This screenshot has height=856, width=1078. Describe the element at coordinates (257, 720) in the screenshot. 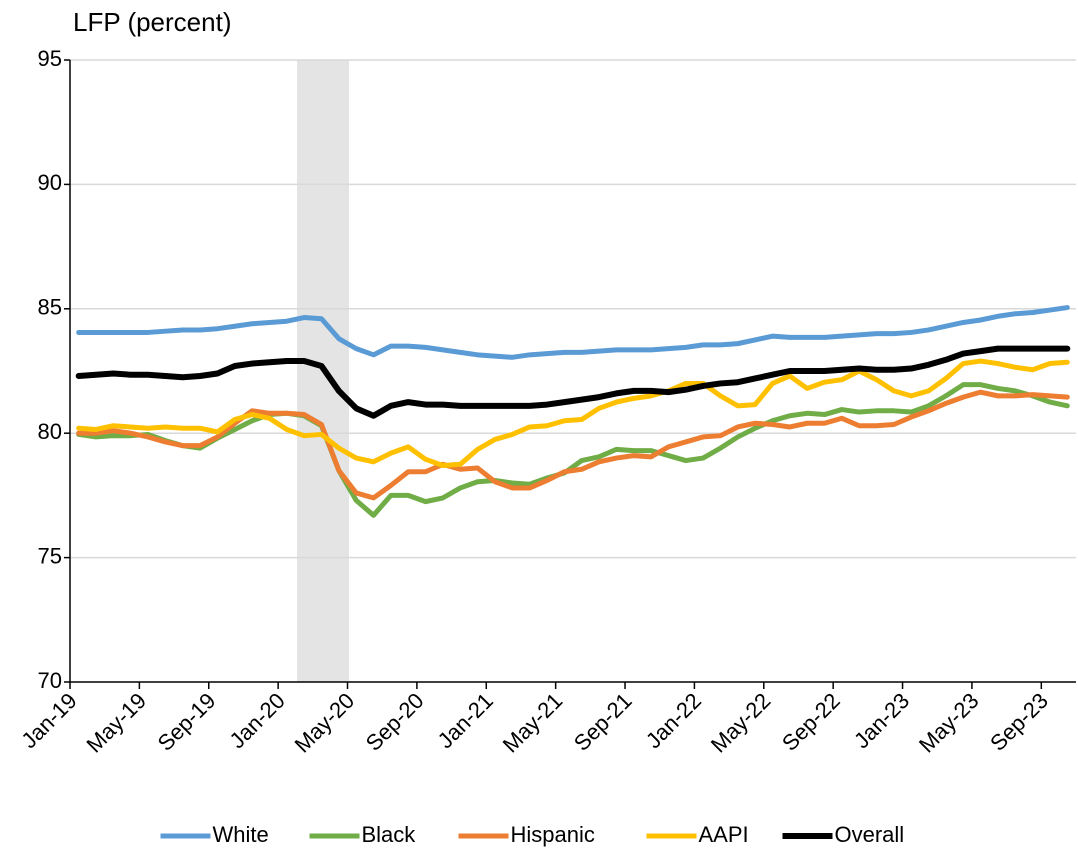

I see `x-tick-label: Jan-20` at that location.